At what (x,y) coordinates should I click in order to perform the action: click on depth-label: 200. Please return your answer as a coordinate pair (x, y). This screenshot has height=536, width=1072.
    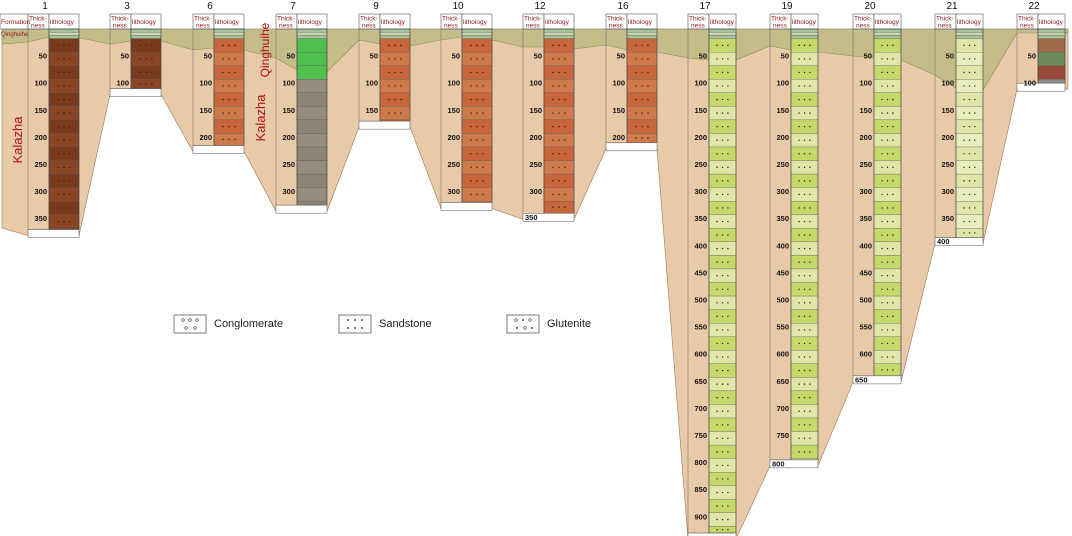
    Looking at the image, I should click on (700, 137).